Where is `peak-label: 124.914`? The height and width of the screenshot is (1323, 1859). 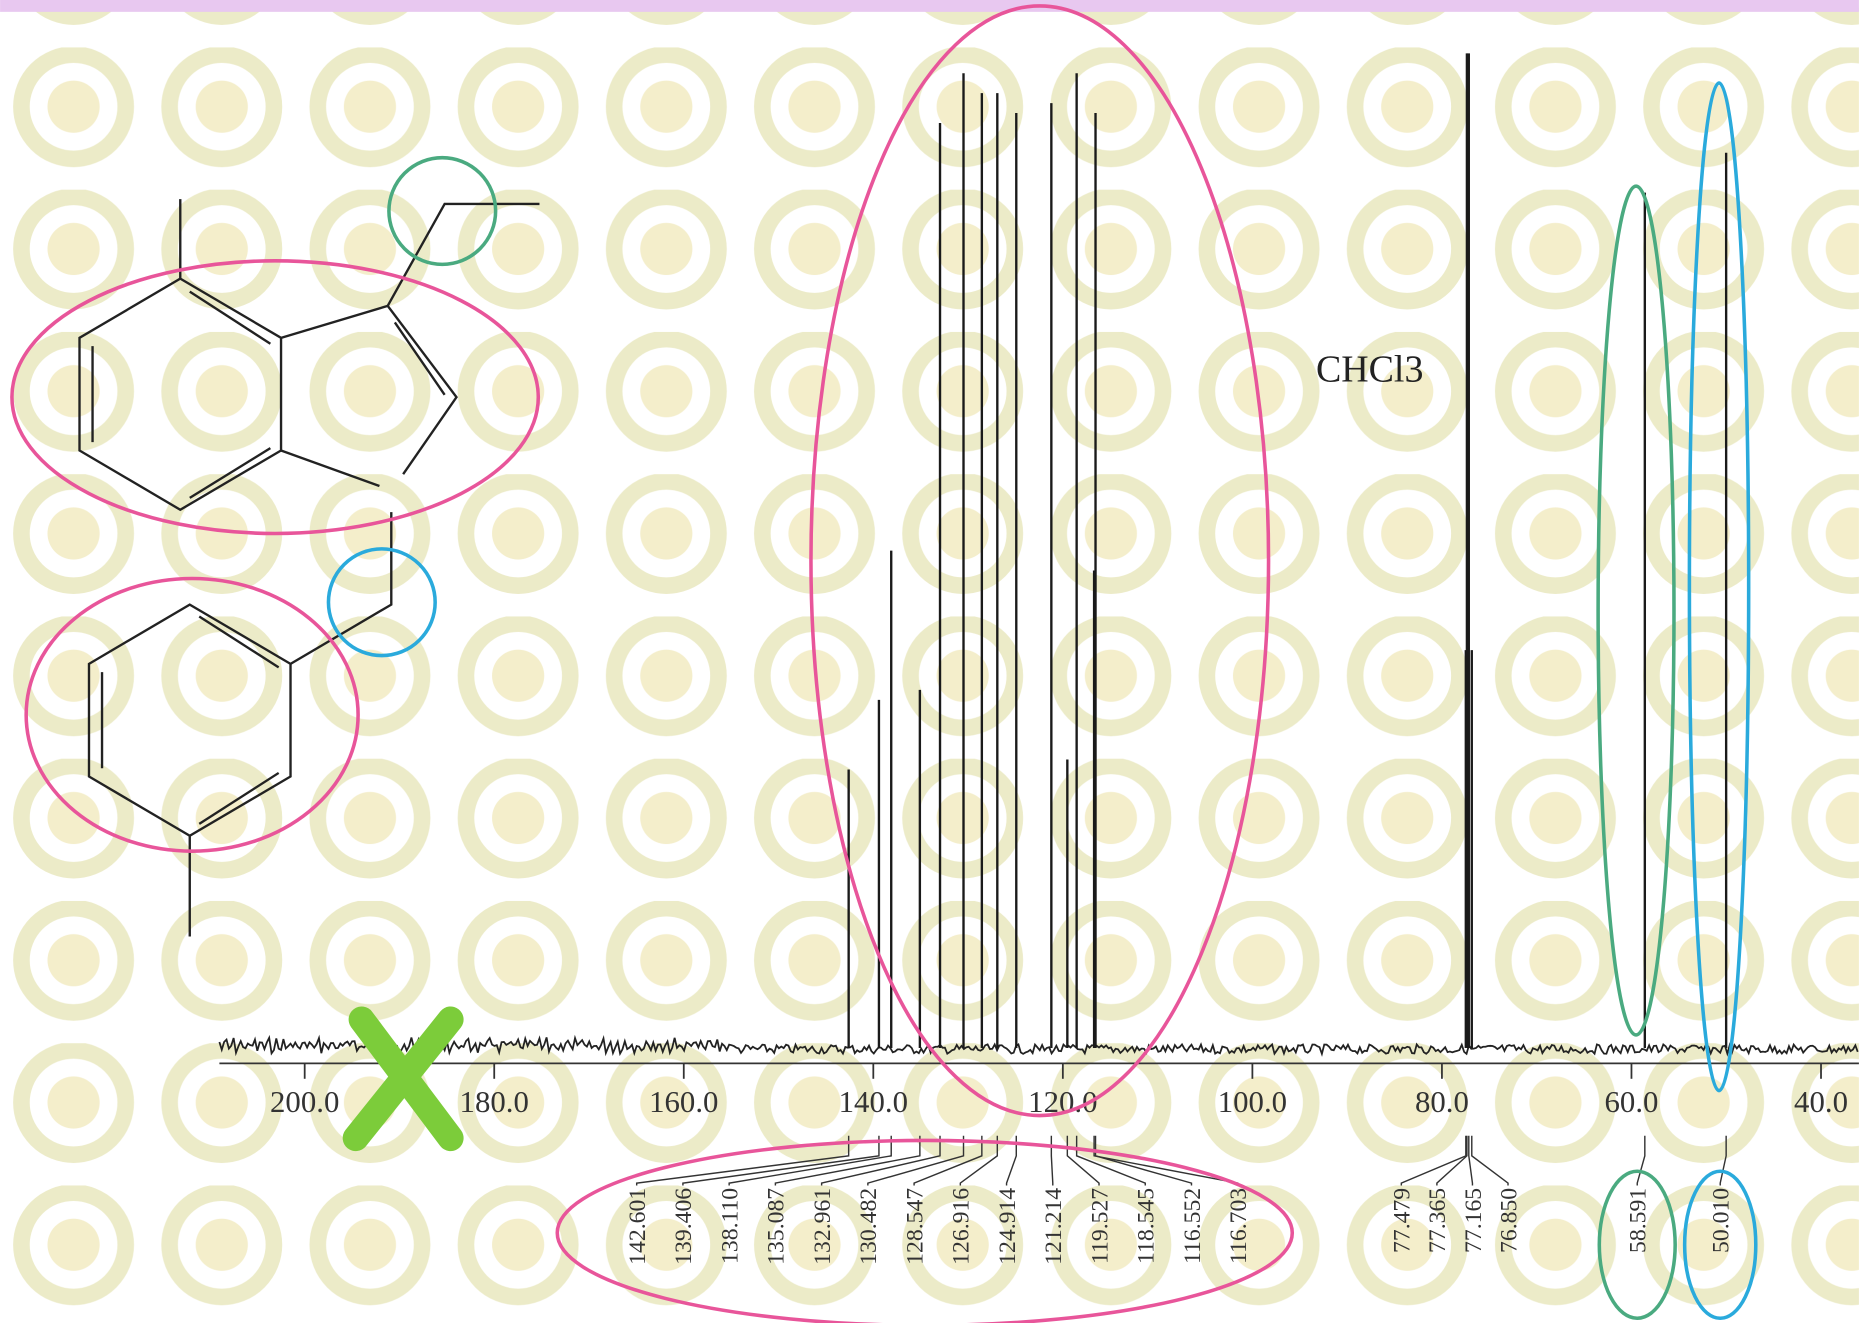
peak-label: 124.914 is located at coordinates (1008, 1226).